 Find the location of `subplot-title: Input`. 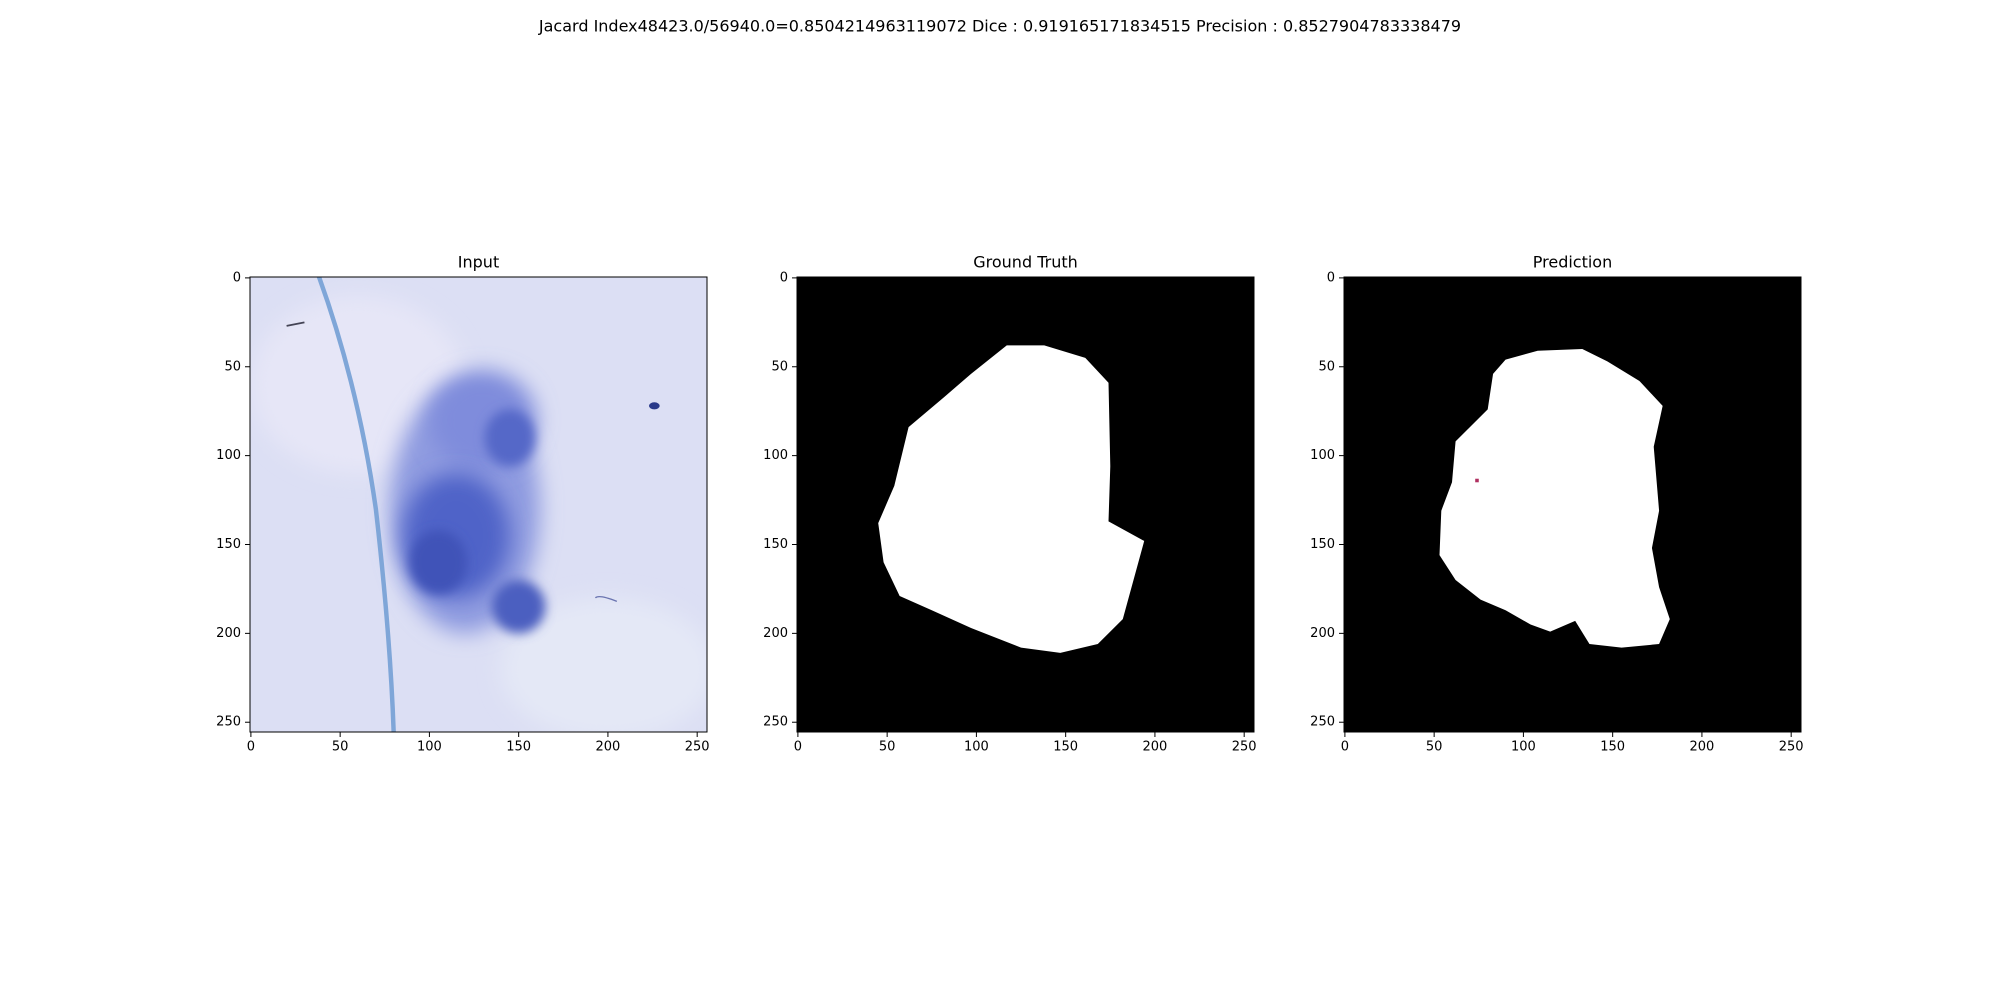

subplot-title: Input is located at coordinates (478, 262).